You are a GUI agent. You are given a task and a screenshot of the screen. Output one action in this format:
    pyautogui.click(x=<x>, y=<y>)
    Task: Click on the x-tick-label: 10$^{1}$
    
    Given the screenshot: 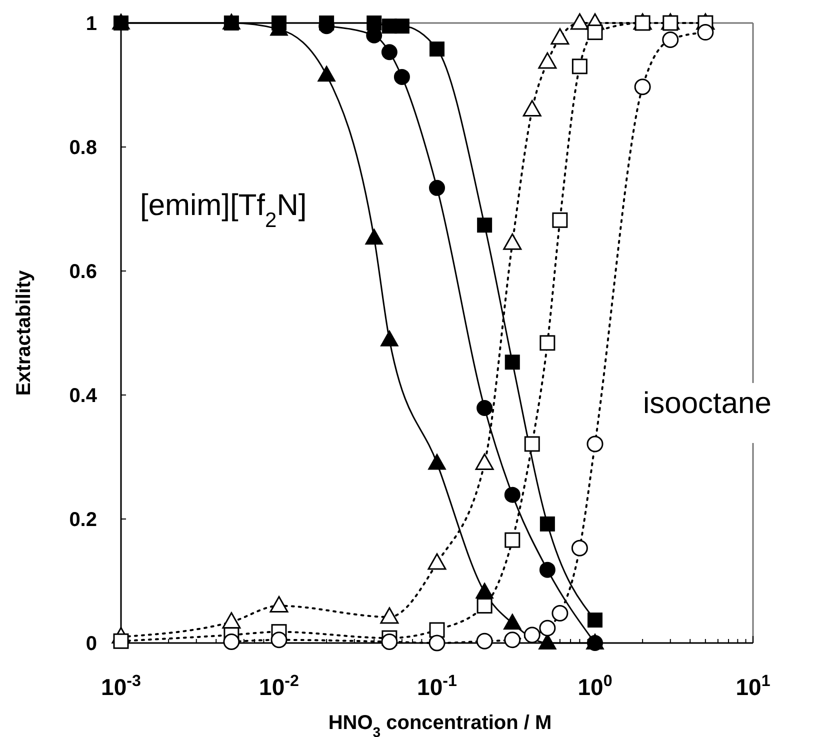 What is the action you would take?
    pyautogui.click(x=753, y=686)
    